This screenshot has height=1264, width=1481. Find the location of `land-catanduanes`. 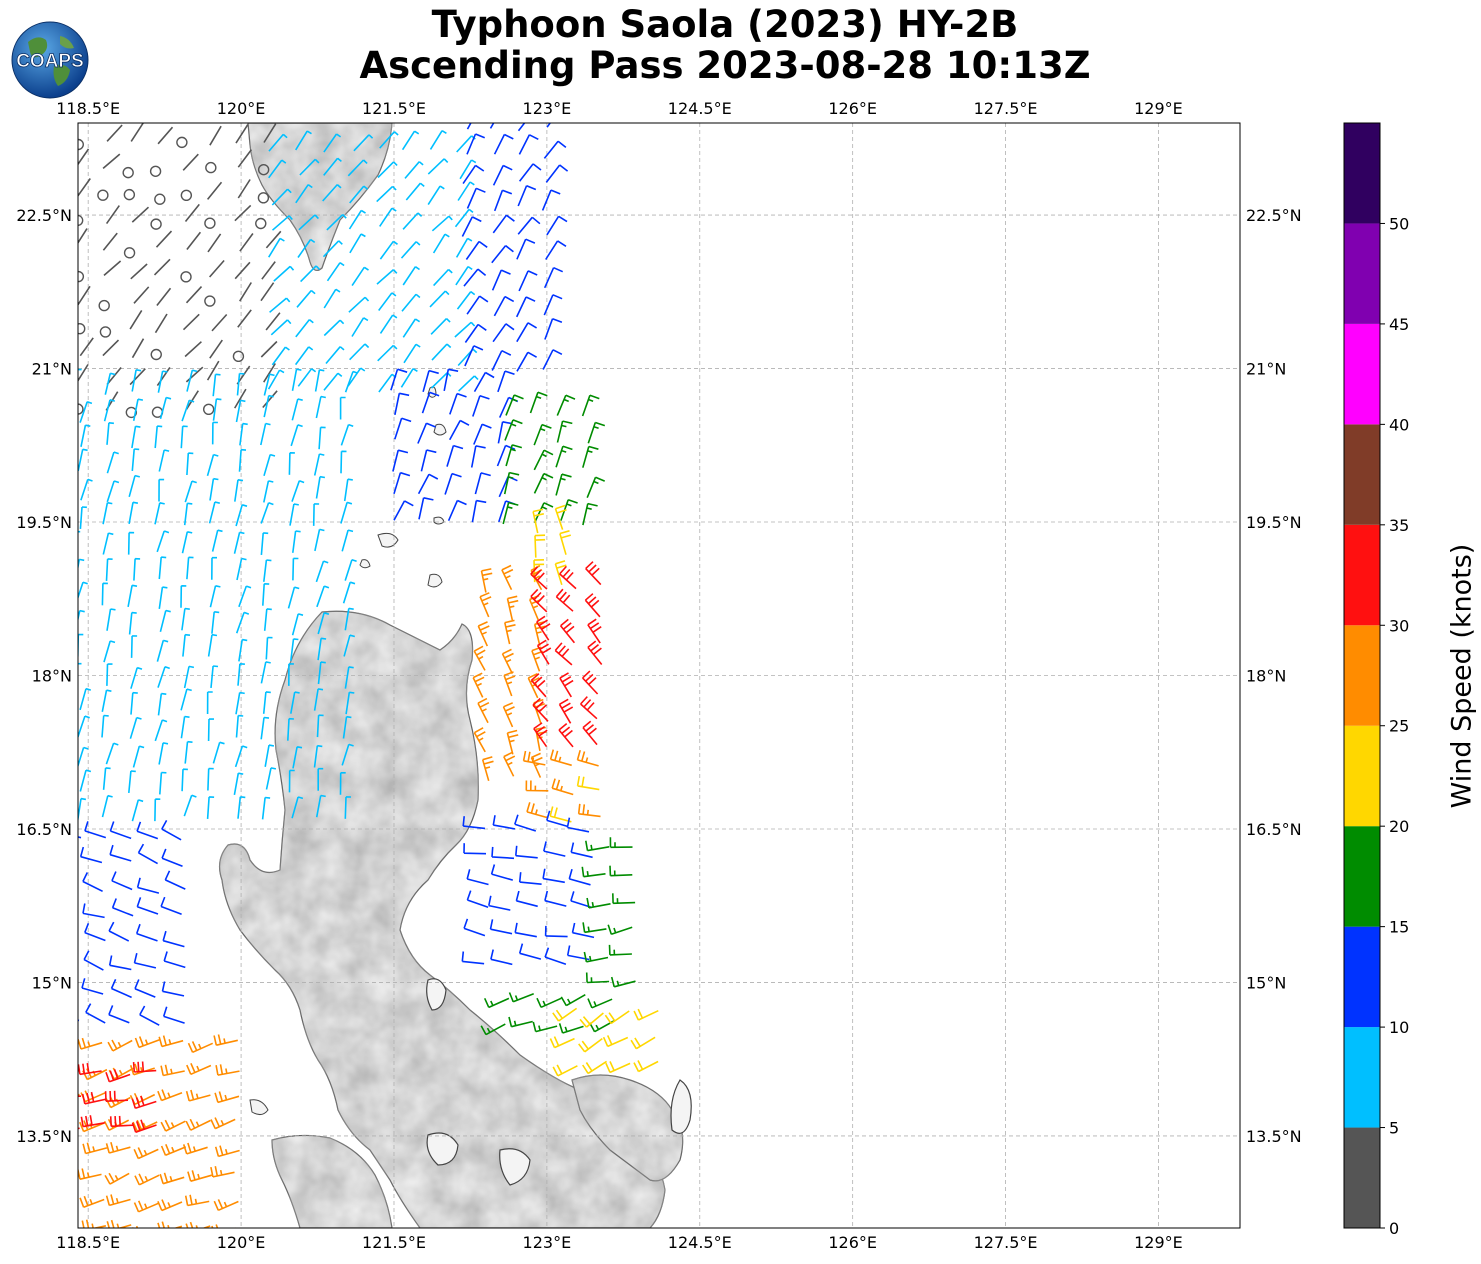

land-catanduanes is located at coordinates (436, 994).